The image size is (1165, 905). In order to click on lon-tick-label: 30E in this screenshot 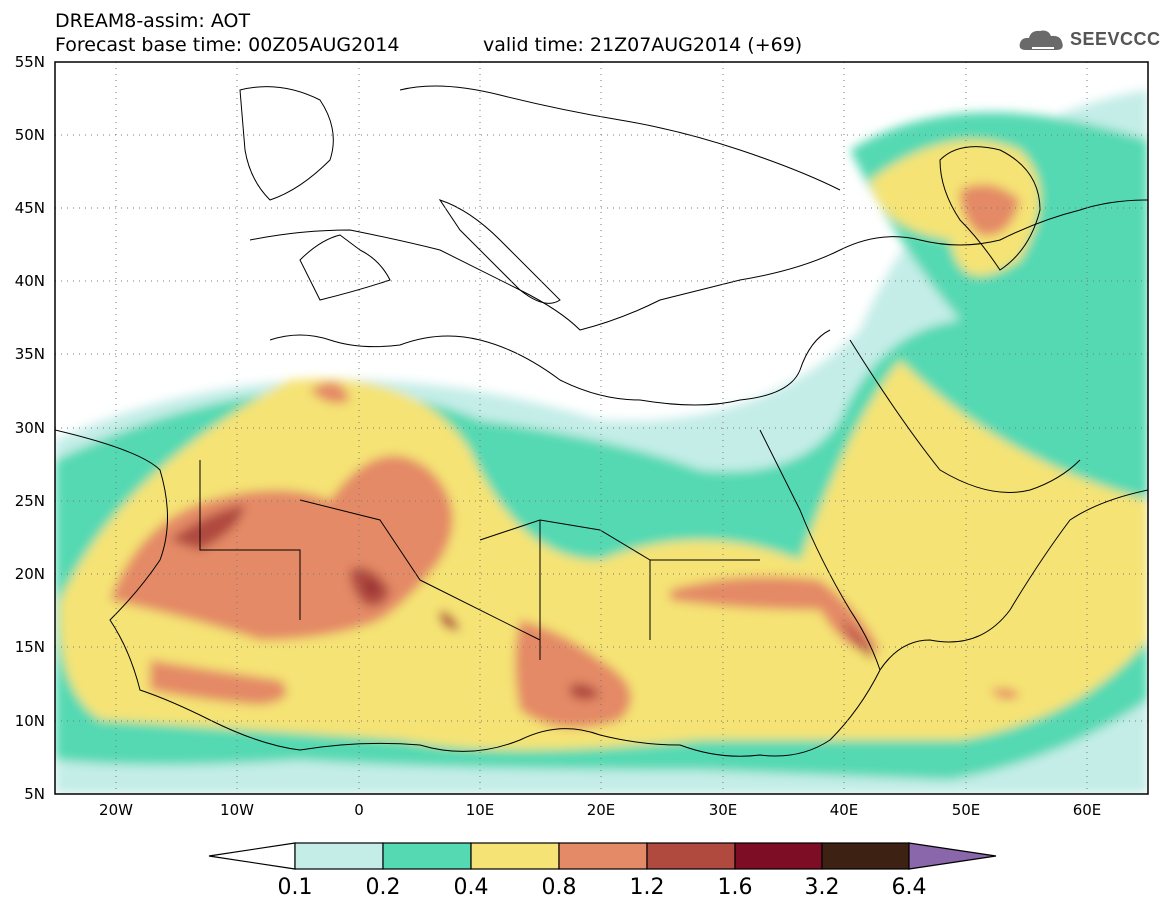, I will do `click(723, 810)`.